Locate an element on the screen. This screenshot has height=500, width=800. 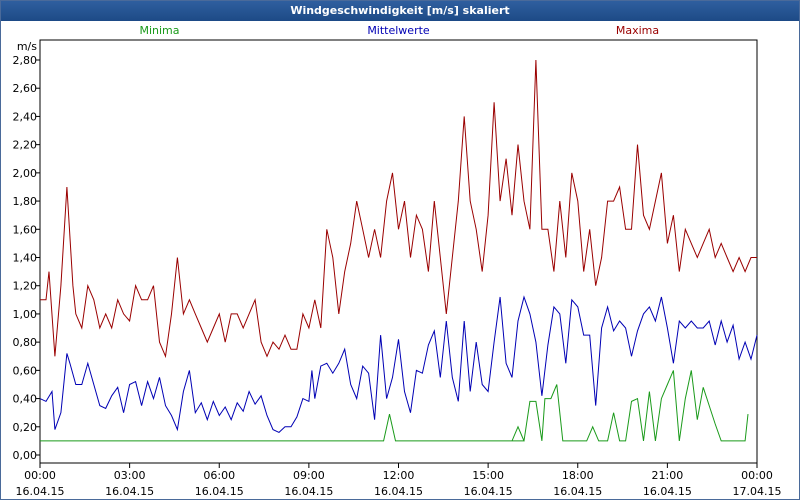
x-tick-time-label: 12:00 is located at coordinates (399, 475).